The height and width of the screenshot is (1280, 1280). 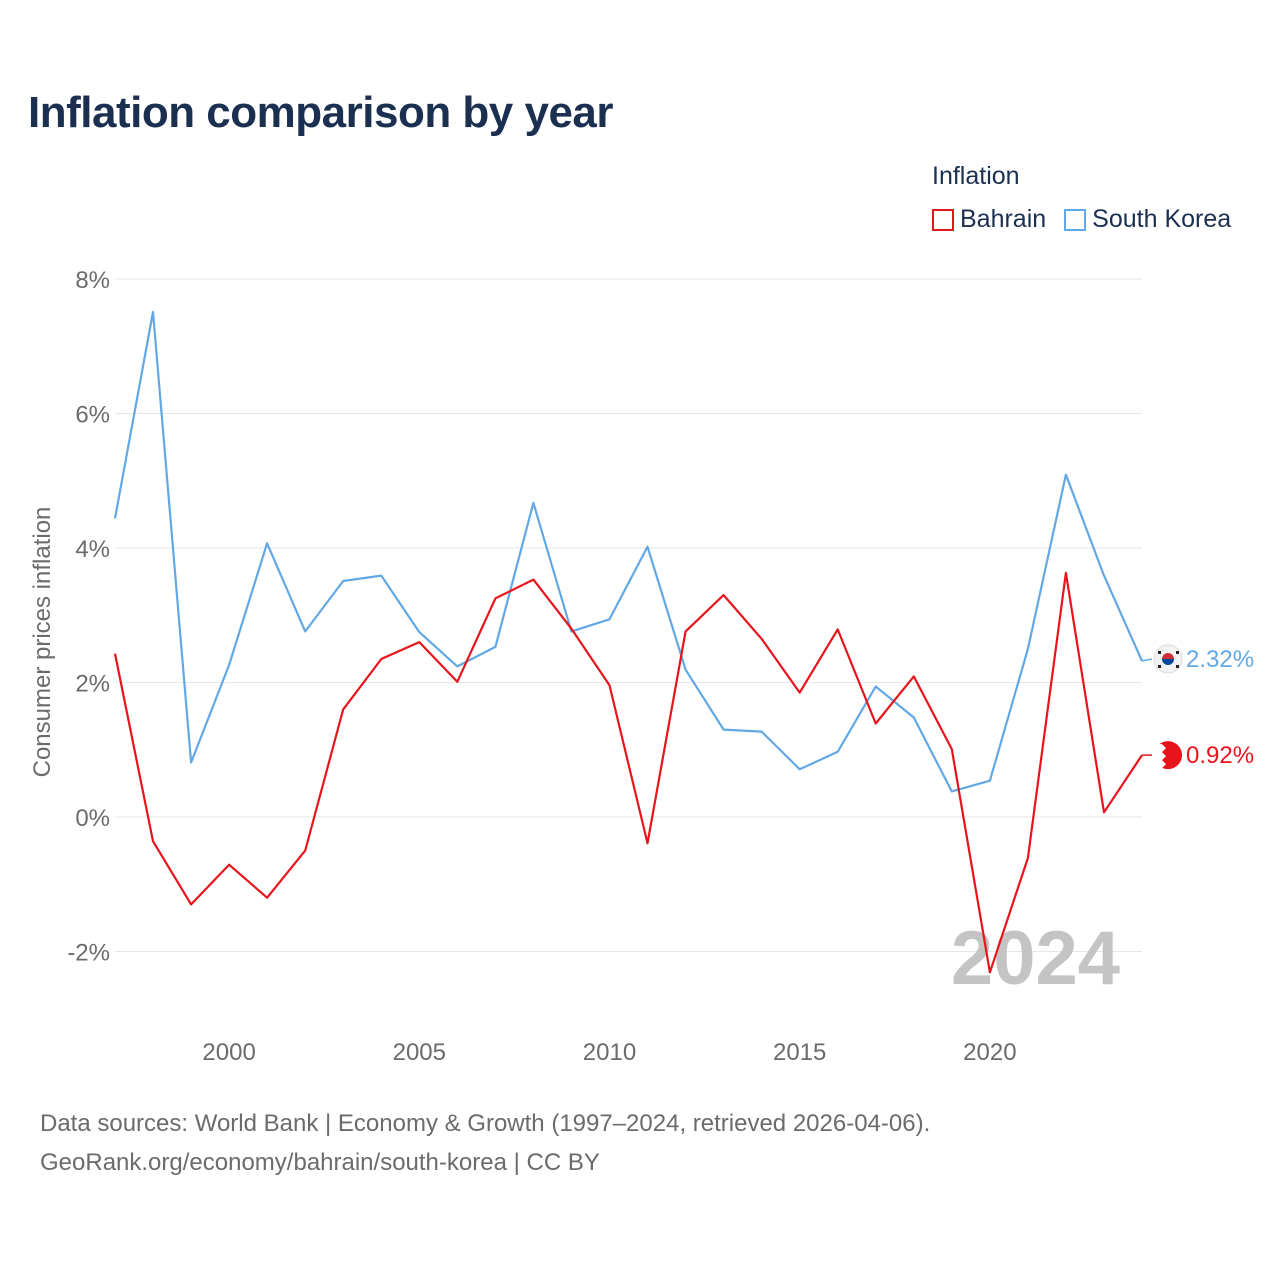 What do you see at coordinates (92, 415) in the screenshot?
I see `y-tick-label: 6%` at bounding box center [92, 415].